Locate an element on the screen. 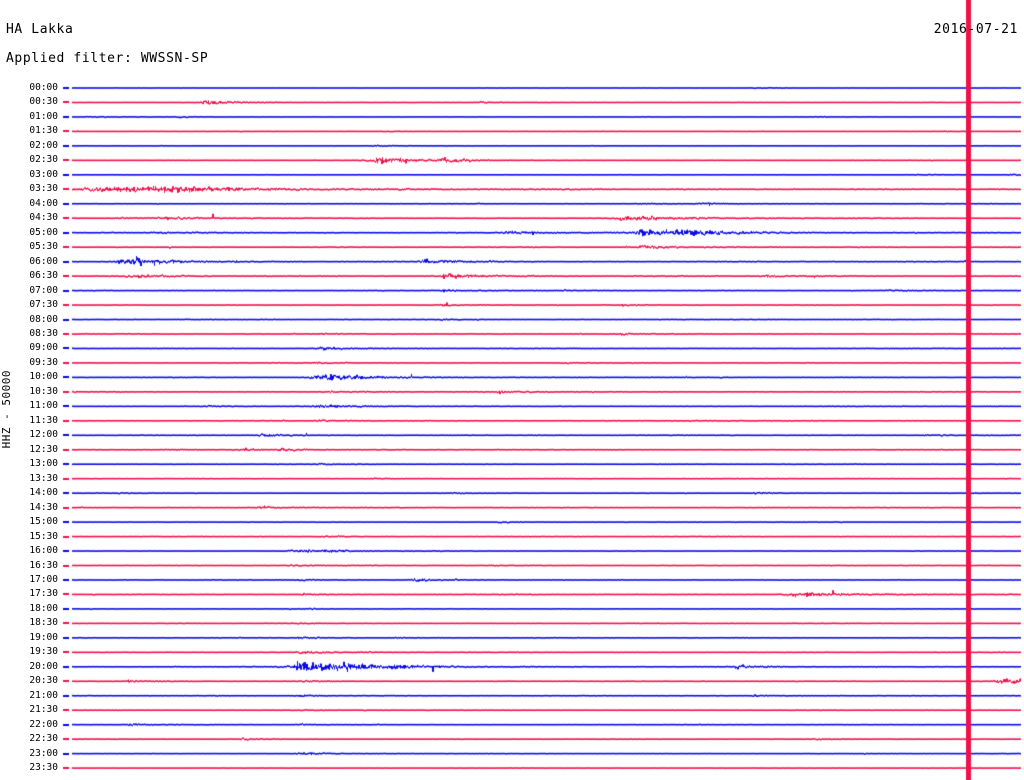  time-label: 13:00 is located at coordinates (43, 464).